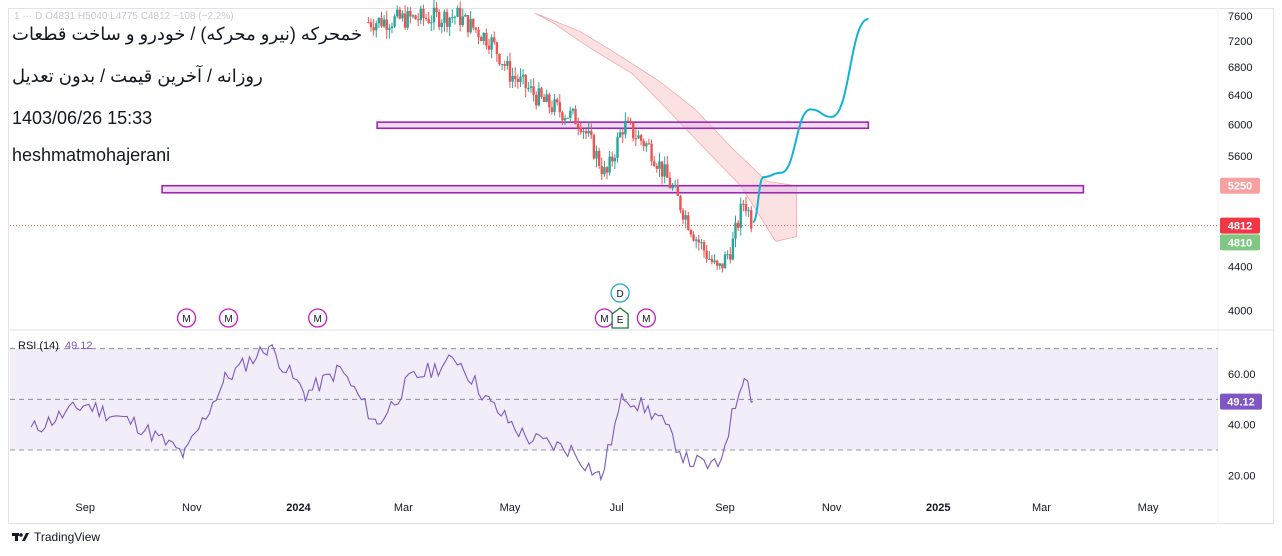 The image size is (1282, 556). I want to click on last-price-label-bg, so click(1240, 225).